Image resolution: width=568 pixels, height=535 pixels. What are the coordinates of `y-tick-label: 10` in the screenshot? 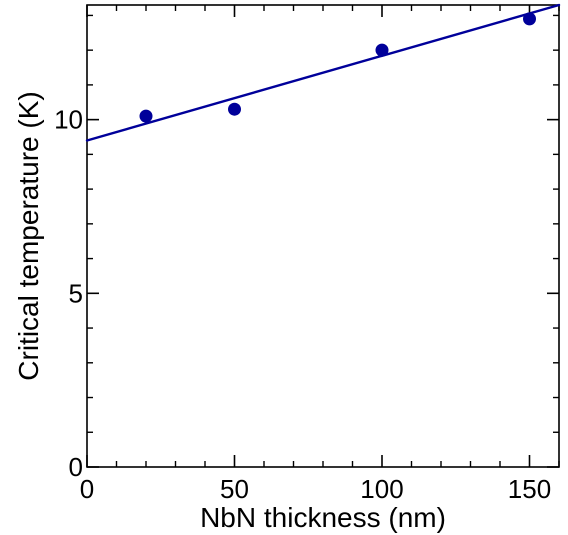 It's located at (68, 120).